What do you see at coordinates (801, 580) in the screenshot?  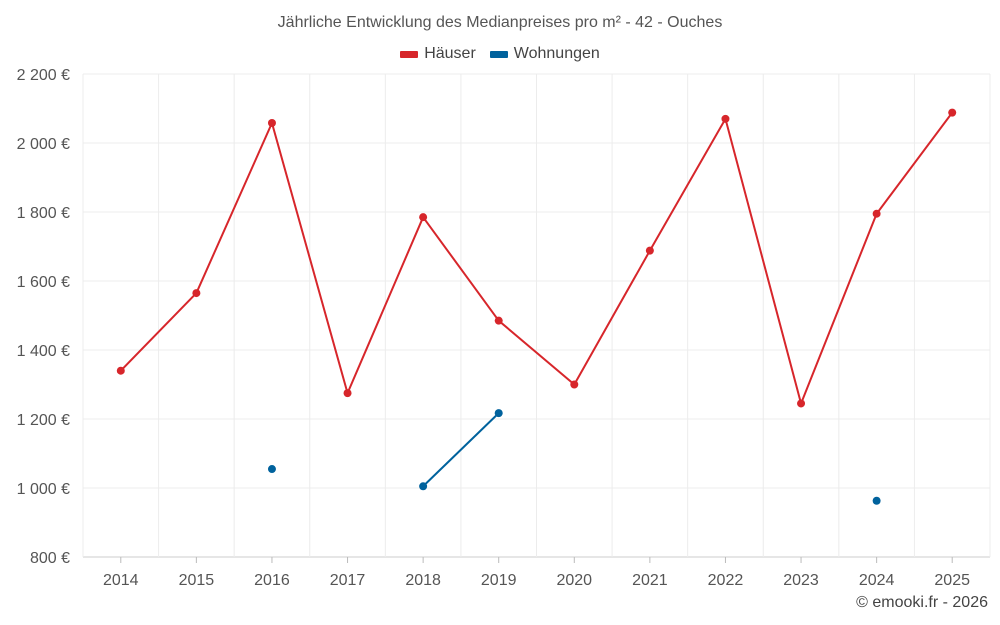 I see `x-tick-label: 2023` at bounding box center [801, 580].